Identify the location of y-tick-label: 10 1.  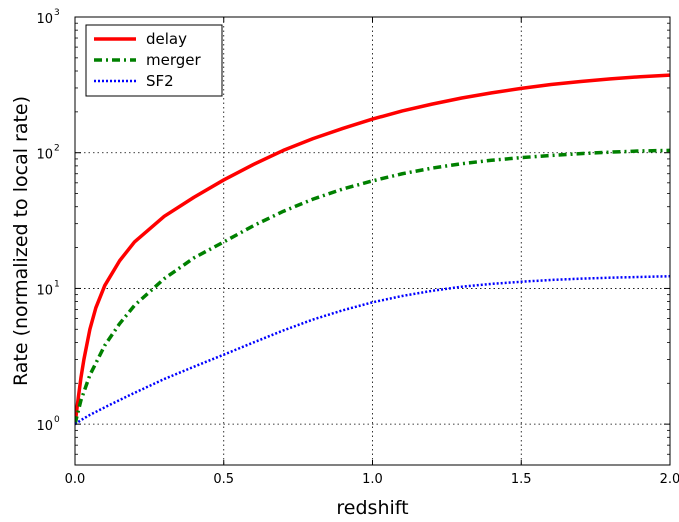
(47, 288).